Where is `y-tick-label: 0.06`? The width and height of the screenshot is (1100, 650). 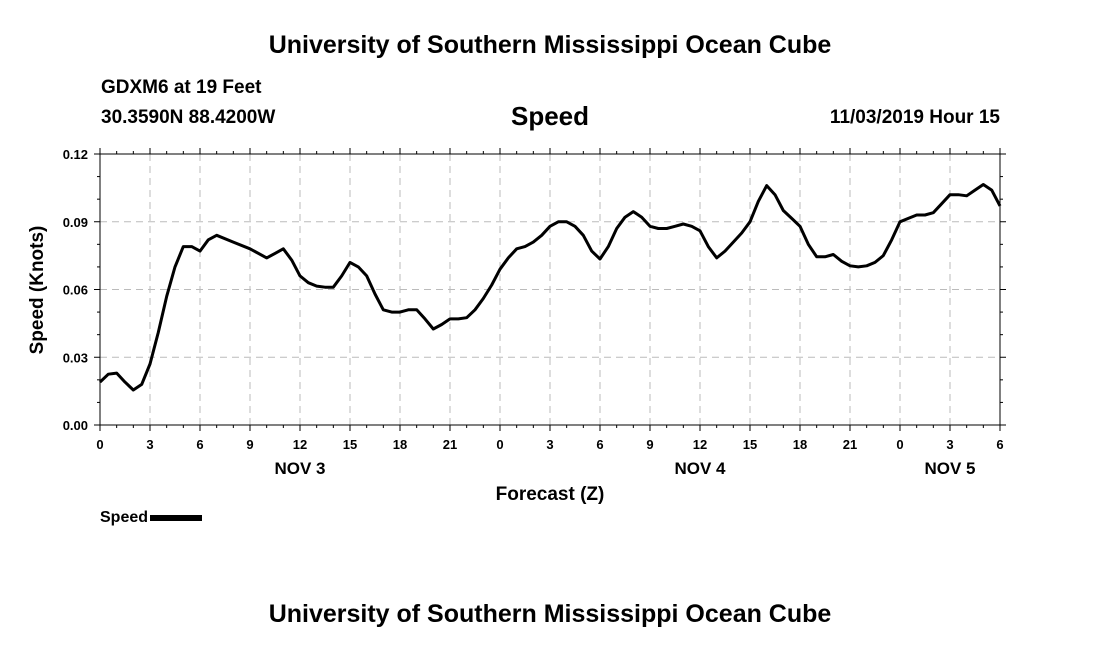
y-tick-label: 0.06 is located at coordinates (75, 290).